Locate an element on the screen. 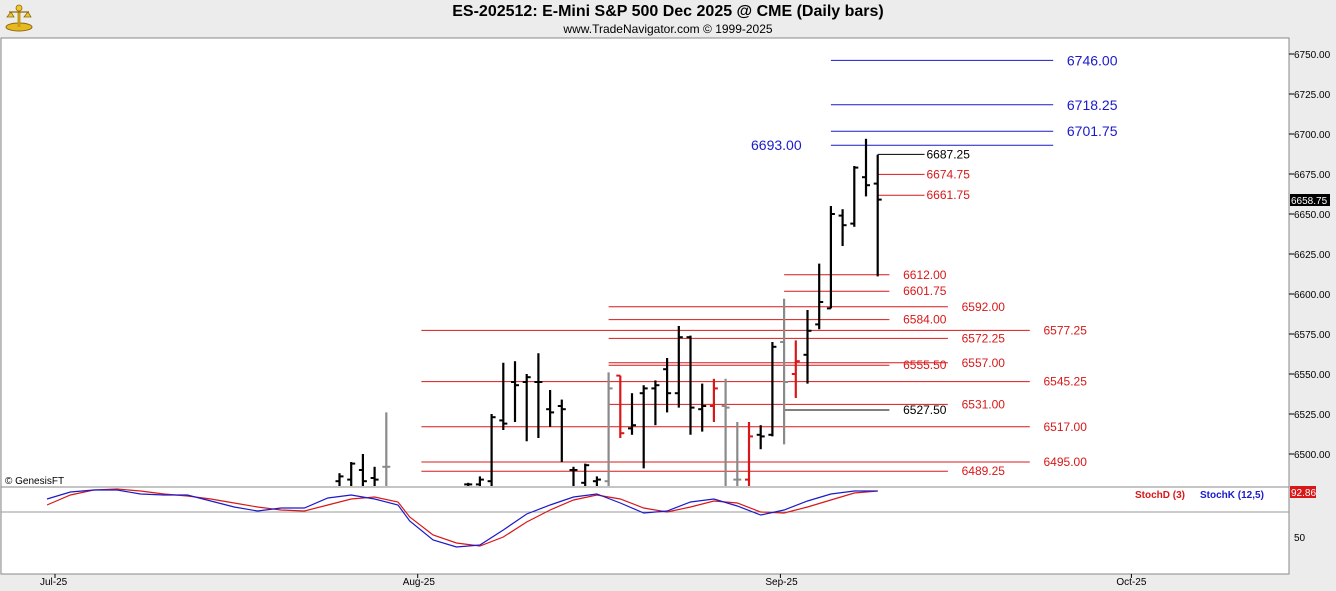 The image size is (1336, 591). price-tick-label-10: 6500.00 is located at coordinates (1312, 455).